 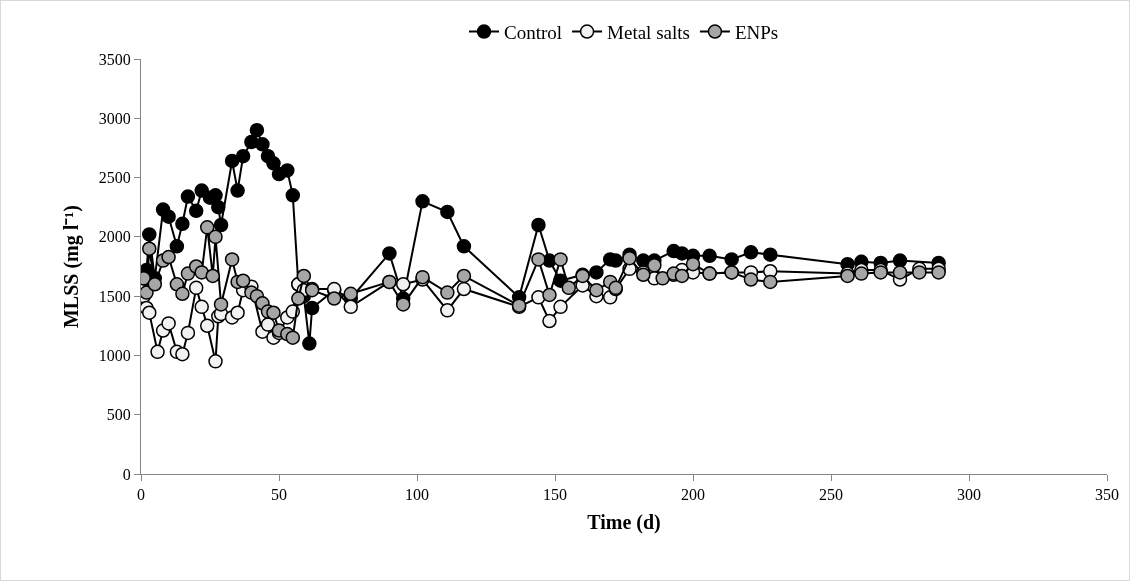 What do you see at coordinates (533, 32) in the screenshot?
I see `legend-label: Control` at bounding box center [533, 32].